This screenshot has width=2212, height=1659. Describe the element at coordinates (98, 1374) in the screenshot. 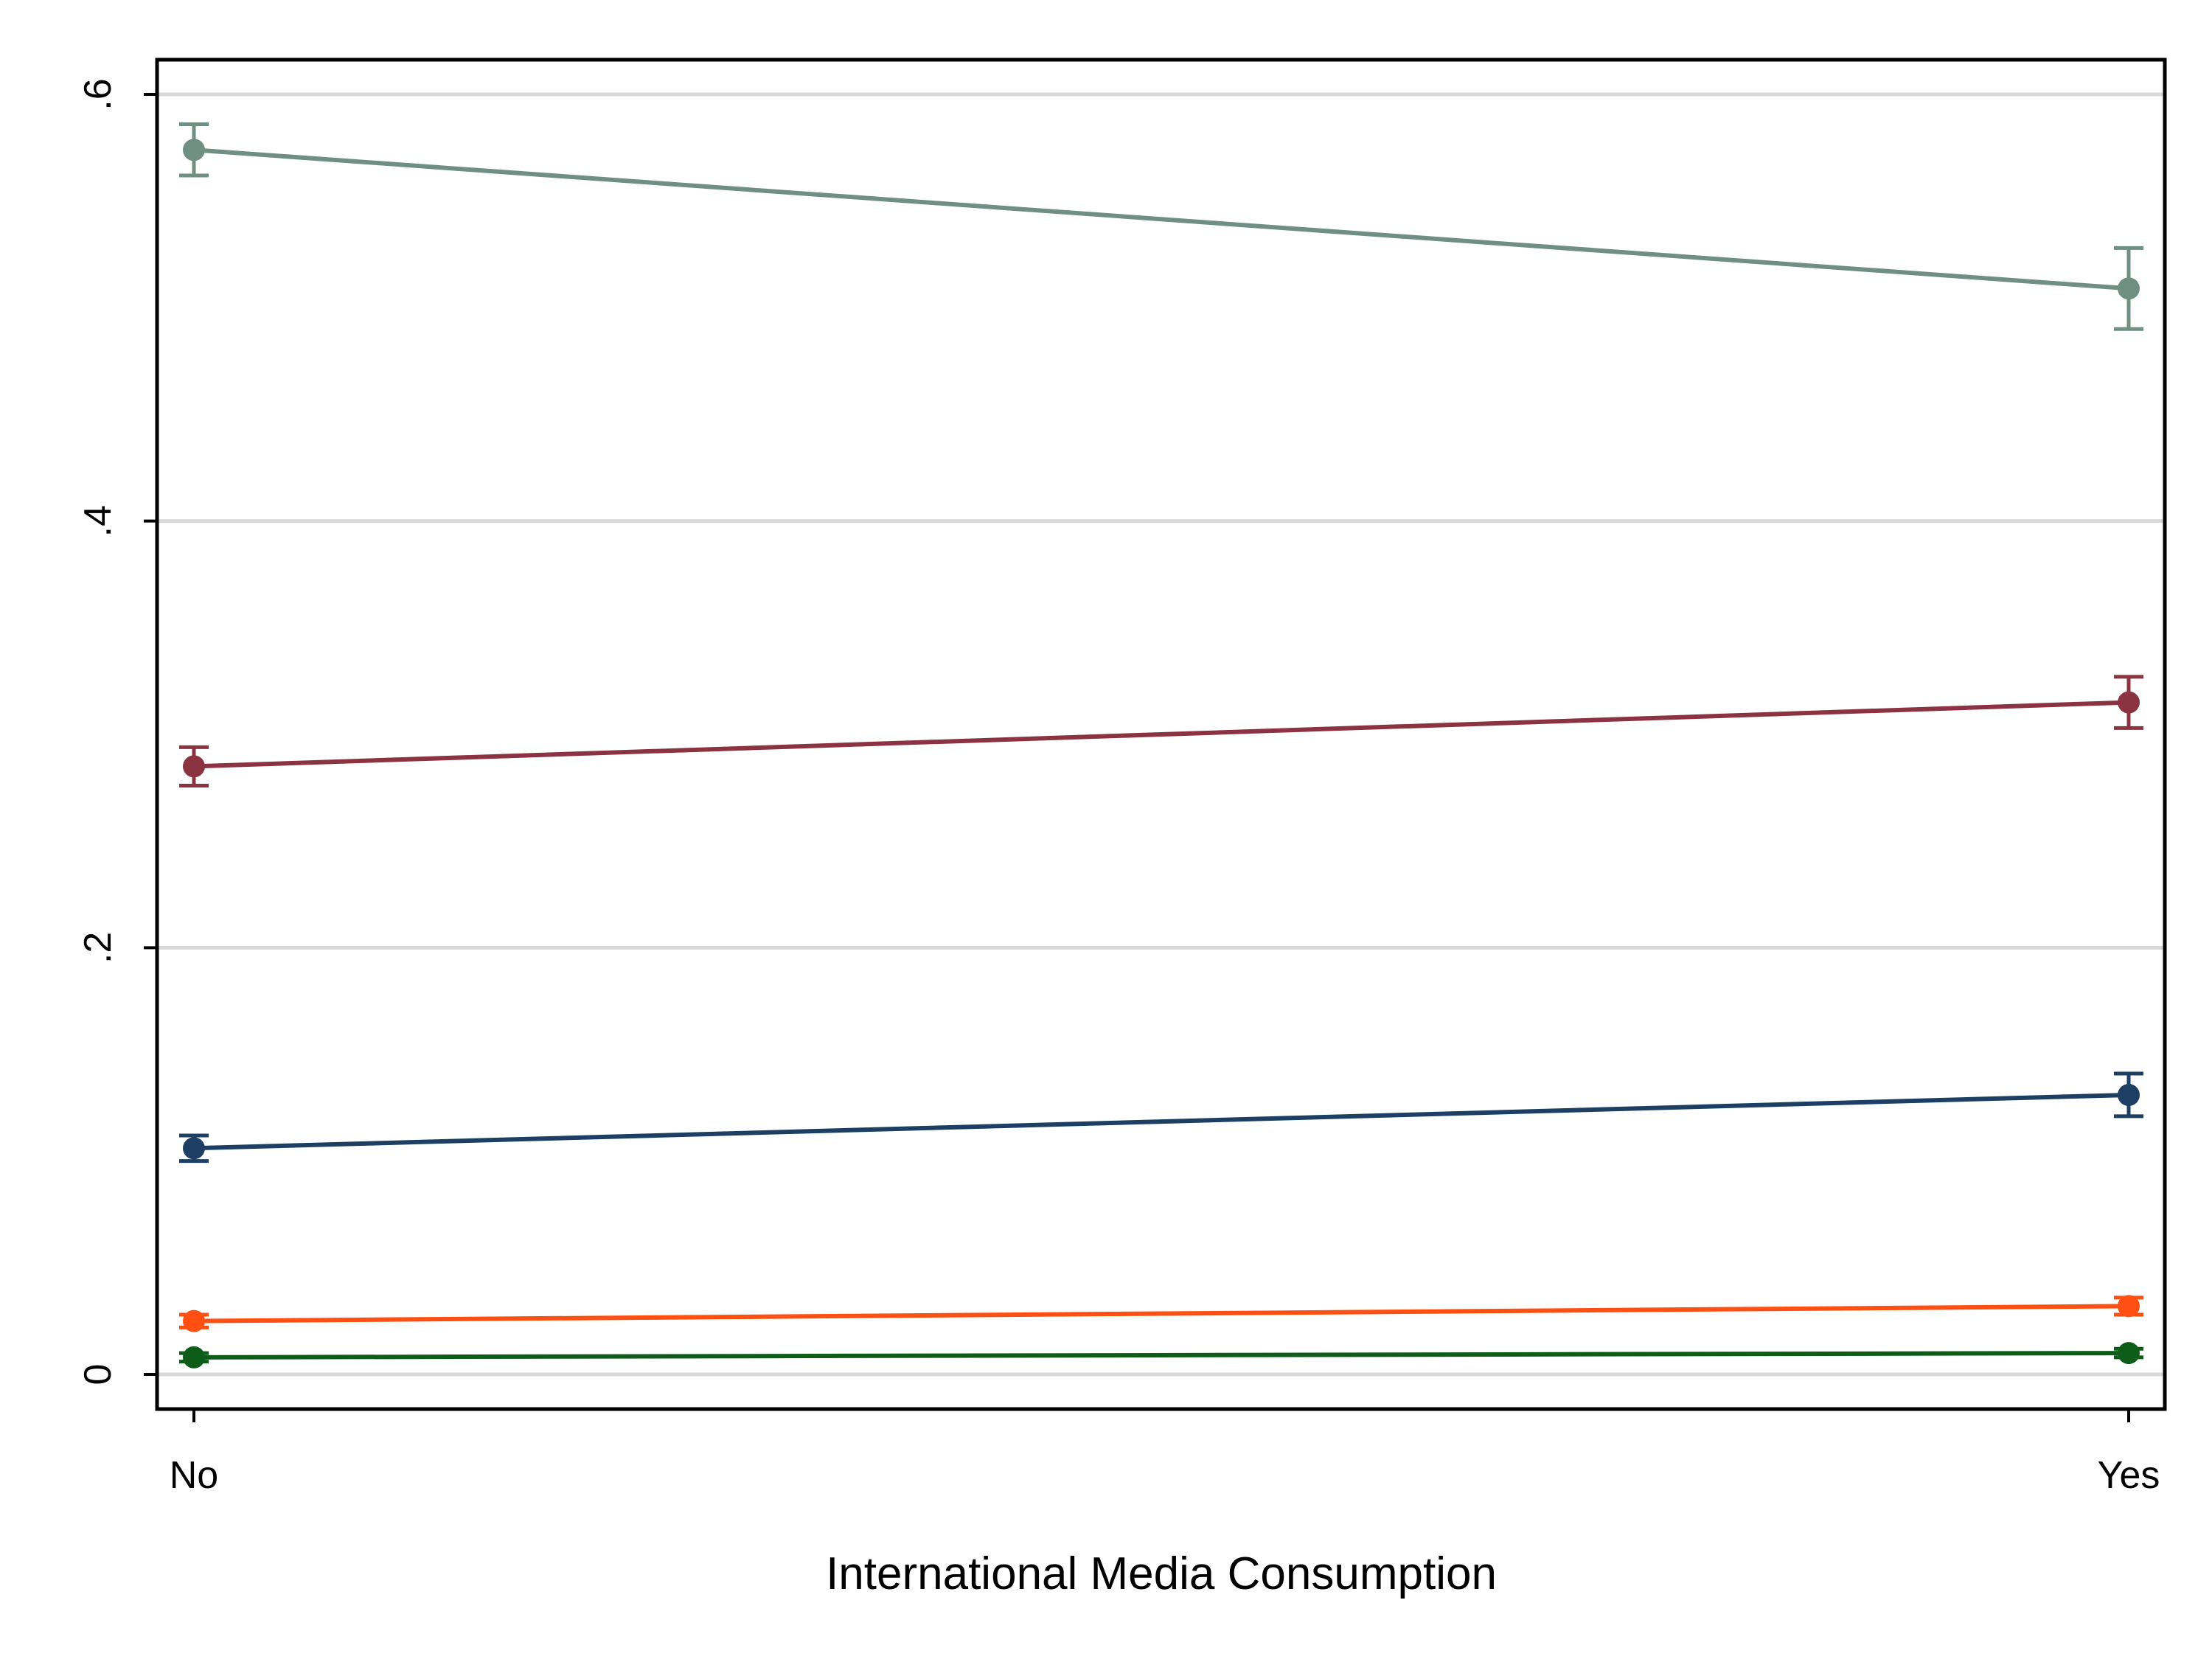

I see `y-tick-label: 0` at that location.